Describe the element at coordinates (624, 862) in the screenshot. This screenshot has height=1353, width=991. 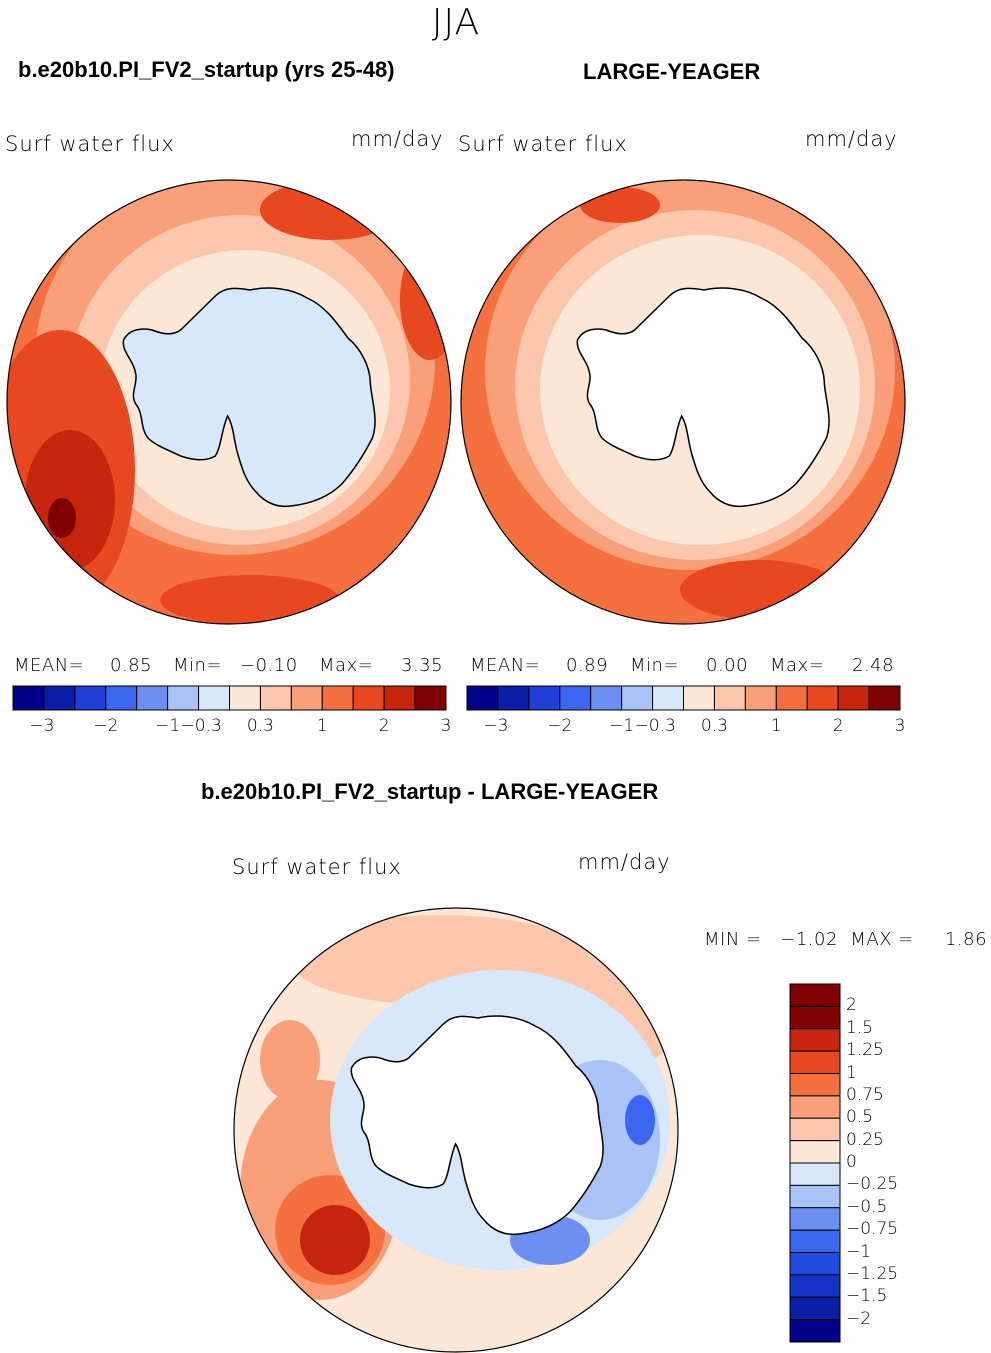
I see `diff-units-label: mm/day` at that location.